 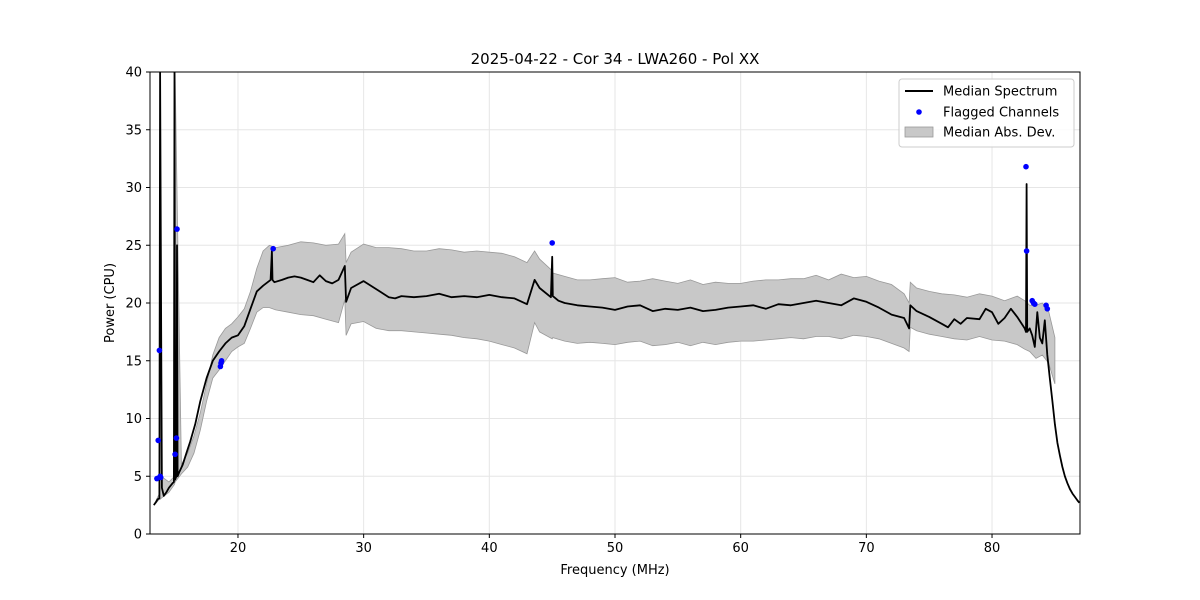 I want to click on legend-box, so click(x=986, y=113).